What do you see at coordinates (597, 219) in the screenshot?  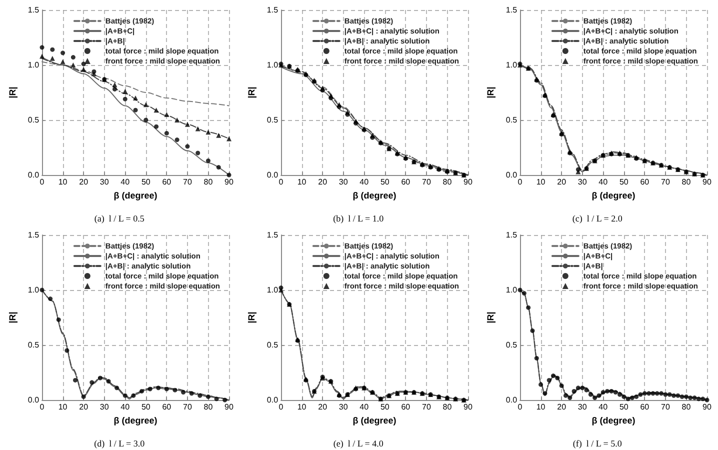 I see `text: (c) l / L = 2.0` at bounding box center [597, 219].